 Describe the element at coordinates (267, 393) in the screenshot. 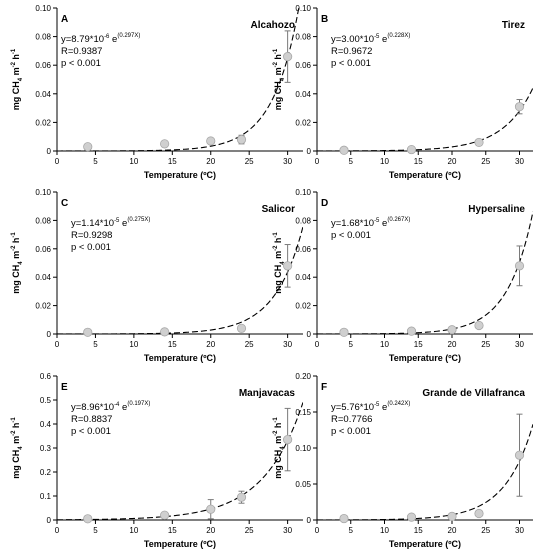

I see `panel-site-name: Manjavacas` at that location.